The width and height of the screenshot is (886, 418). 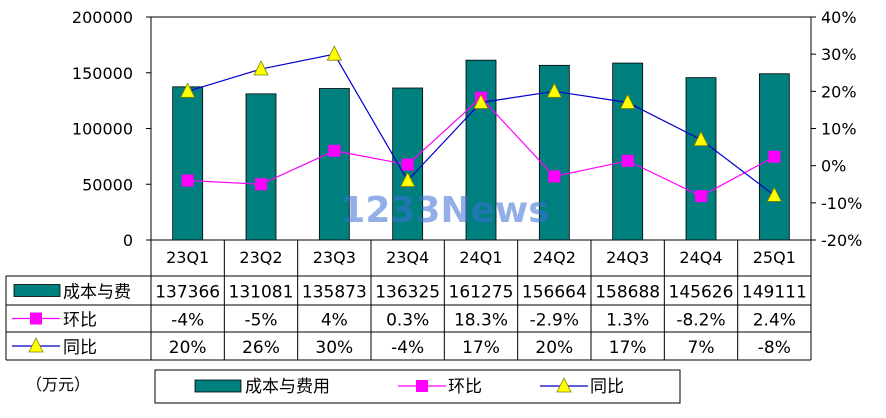 I want to click on legend-frame, so click(x=417, y=386).